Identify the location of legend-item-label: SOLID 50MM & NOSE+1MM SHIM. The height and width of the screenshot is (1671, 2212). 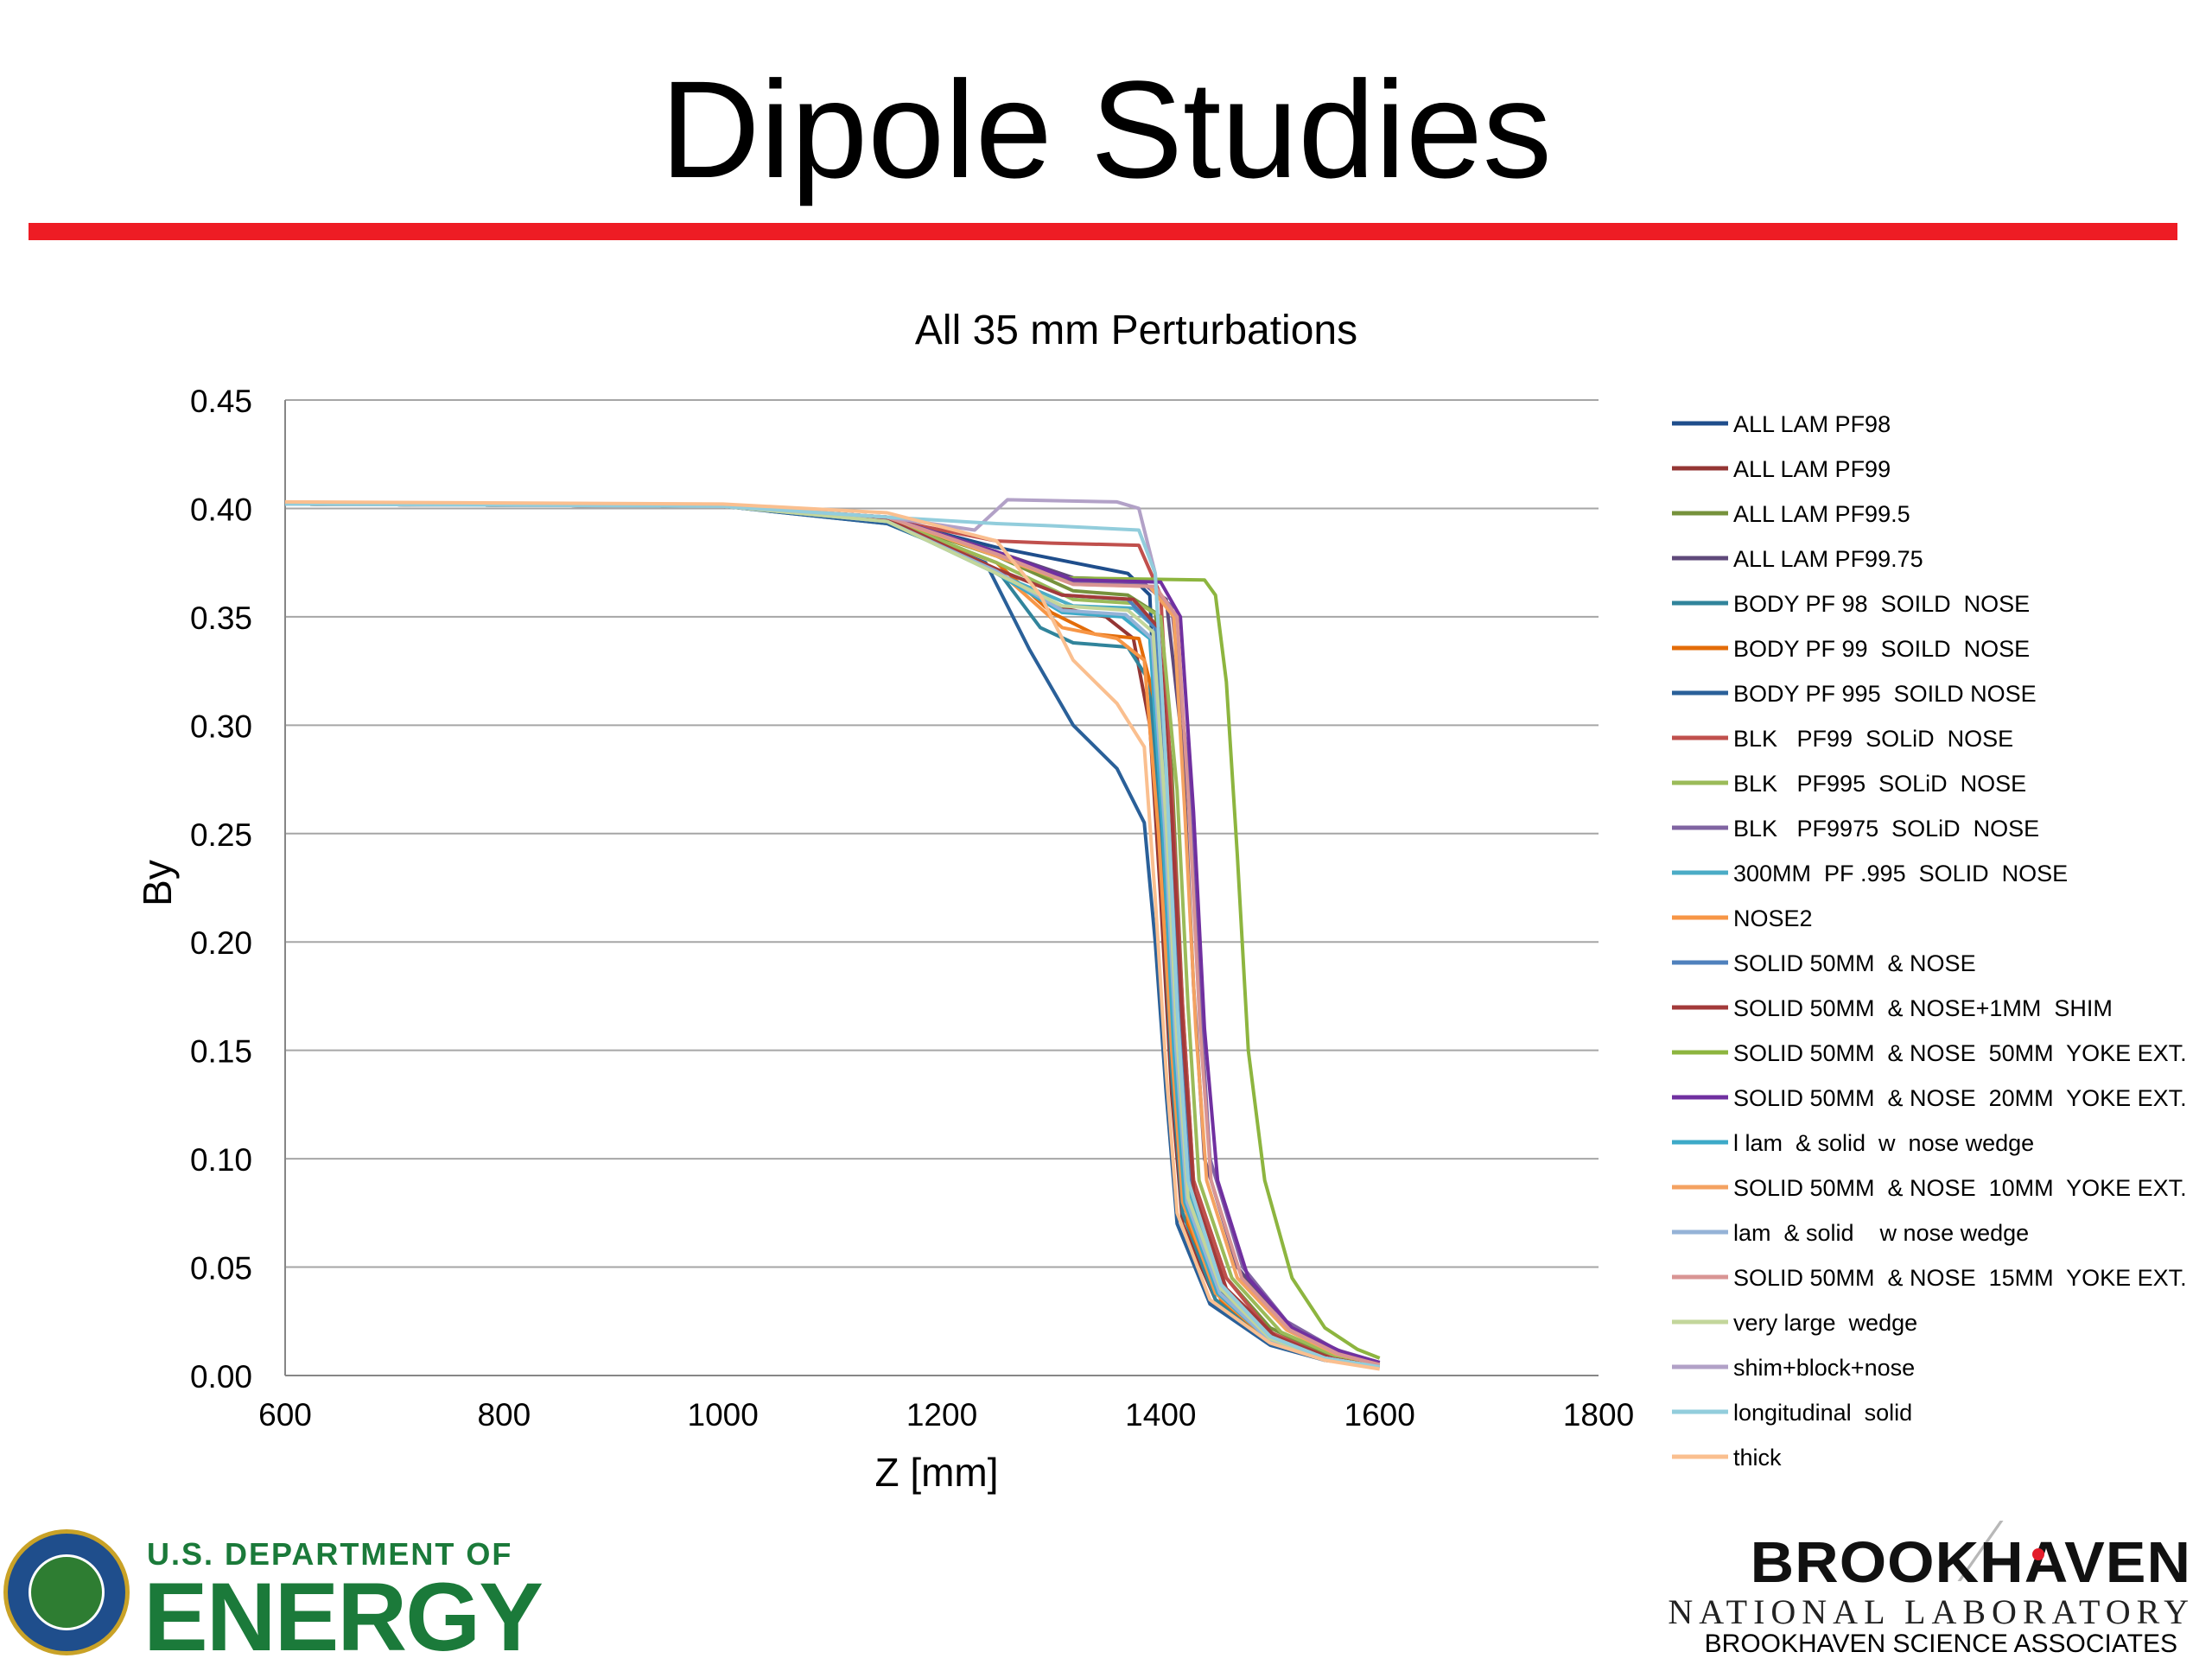
(1923, 1008).